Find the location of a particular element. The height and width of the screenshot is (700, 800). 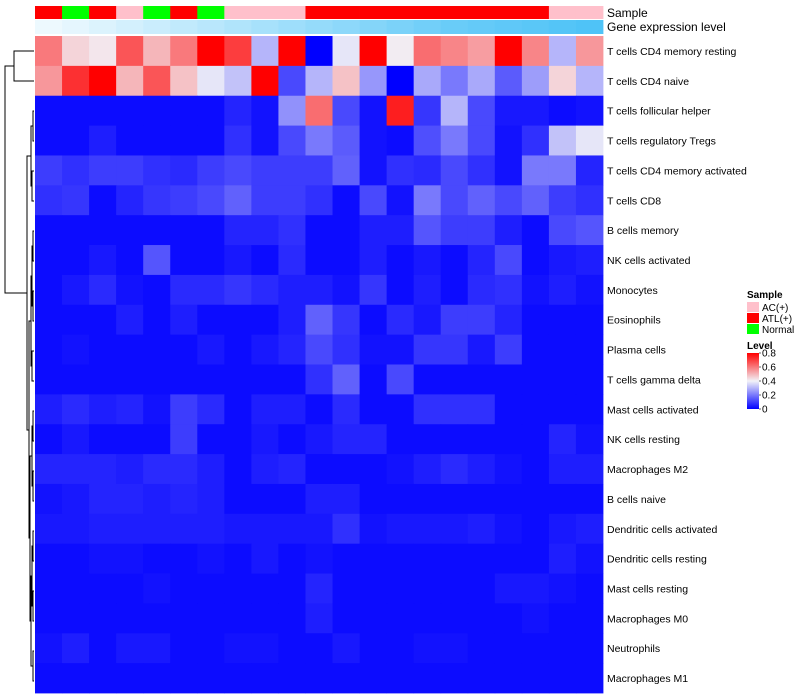

legend-swatch-atl is located at coordinates (753, 318).